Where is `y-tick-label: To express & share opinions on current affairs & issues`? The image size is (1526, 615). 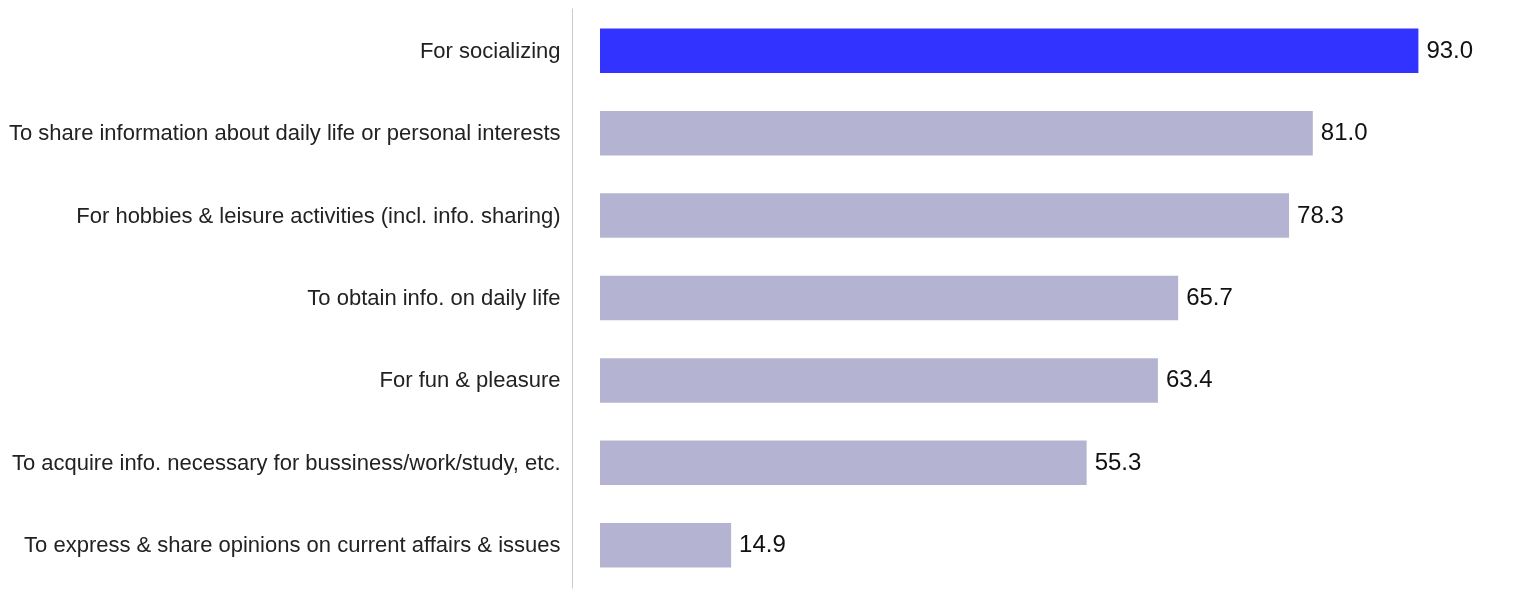
y-tick-label: To express & share opinions on current affairs & issues is located at coordinates (292, 545).